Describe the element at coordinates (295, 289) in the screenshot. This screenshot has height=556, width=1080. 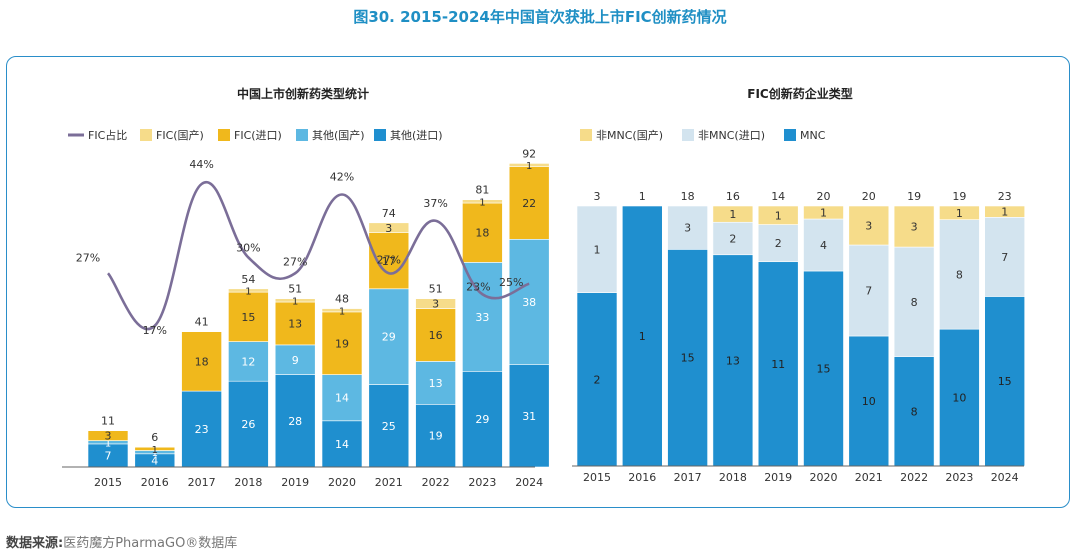
I see `bar-total-label: 51` at that location.